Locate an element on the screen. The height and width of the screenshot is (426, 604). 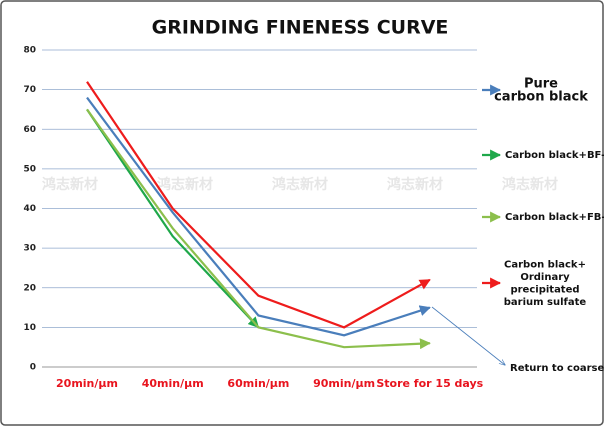
series-line is located at coordinates (173, 218).